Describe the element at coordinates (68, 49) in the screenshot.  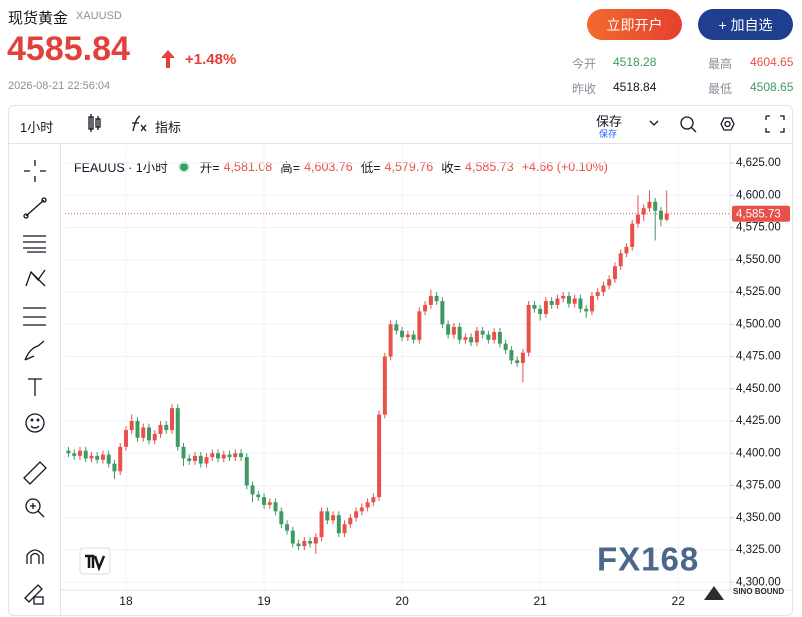
I see `price: 4585.84` at that location.